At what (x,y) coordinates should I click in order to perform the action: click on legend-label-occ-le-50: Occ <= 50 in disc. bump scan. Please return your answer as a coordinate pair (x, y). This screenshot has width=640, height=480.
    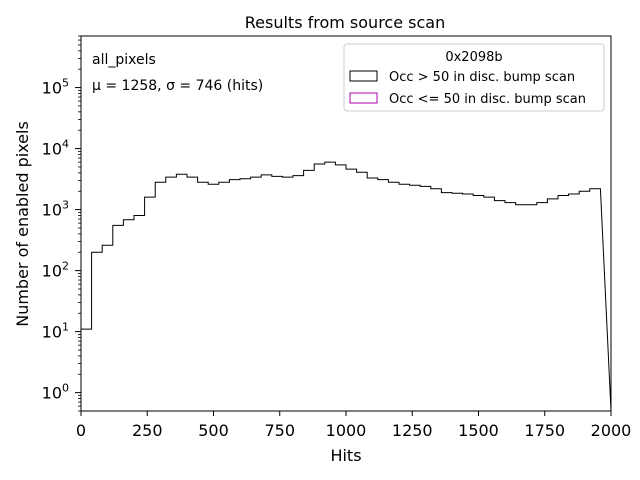
    Looking at the image, I should click on (487, 99).